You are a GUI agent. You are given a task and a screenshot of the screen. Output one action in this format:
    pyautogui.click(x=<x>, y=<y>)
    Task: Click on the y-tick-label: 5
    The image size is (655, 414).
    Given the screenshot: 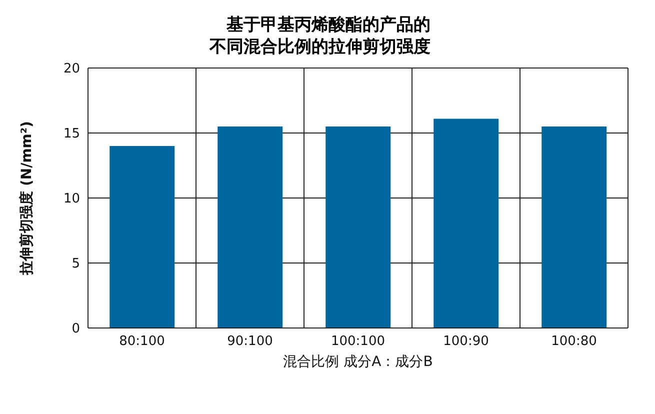 What is the action you would take?
    pyautogui.click(x=76, y=264)
    